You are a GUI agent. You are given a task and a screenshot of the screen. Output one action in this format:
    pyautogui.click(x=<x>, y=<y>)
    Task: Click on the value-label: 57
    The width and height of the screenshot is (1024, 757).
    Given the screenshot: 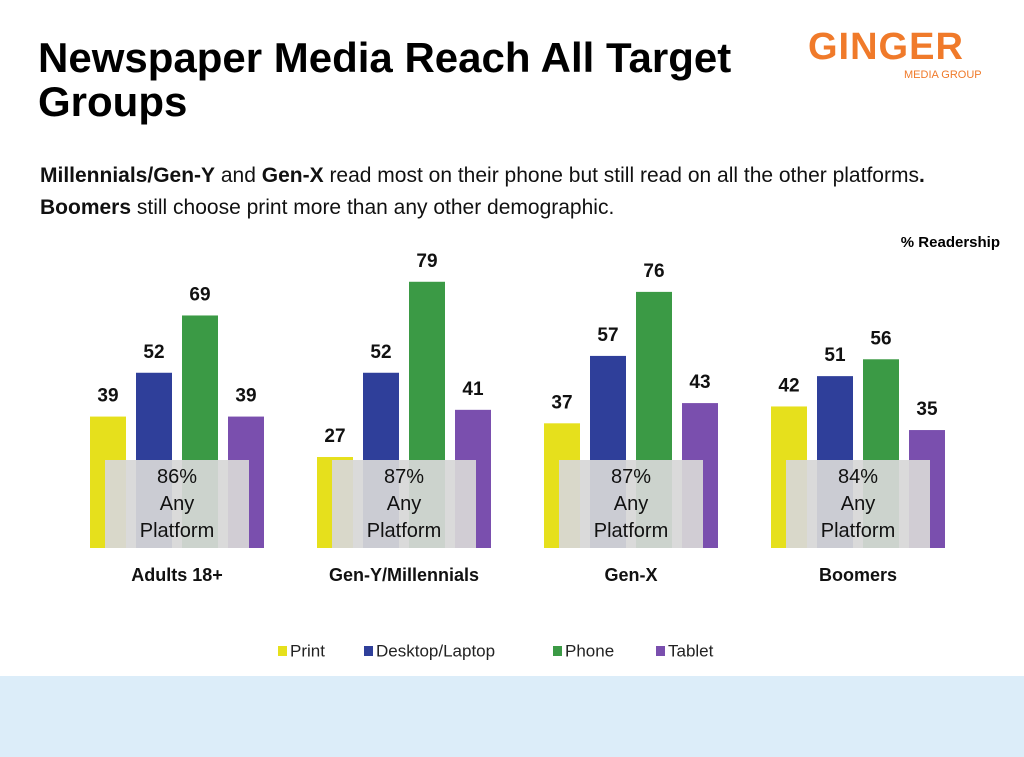 What is the action you would take?
    pyautogui.click(x=607, y=335)
    